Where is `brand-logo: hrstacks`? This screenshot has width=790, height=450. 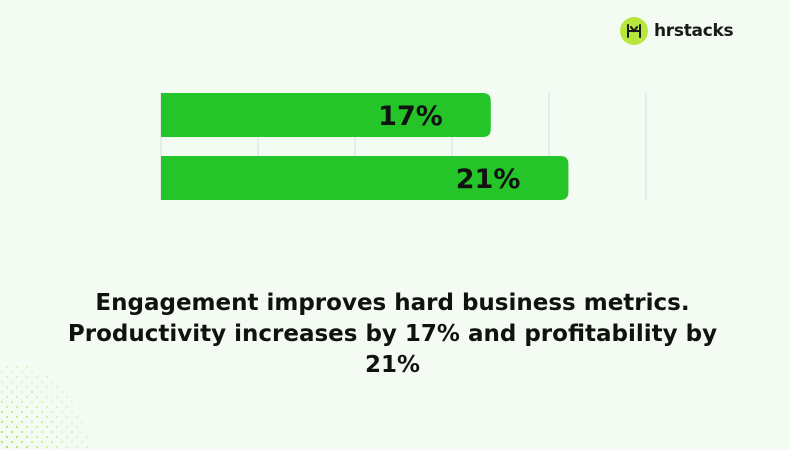 brand-logo: hrstacks is located at coordinates (677, 31).